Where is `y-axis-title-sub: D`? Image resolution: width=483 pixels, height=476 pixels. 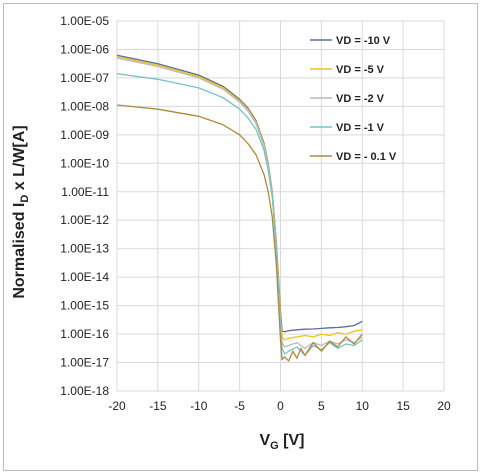
y-axis-title-sub: D is located at coordinates (25, 199).